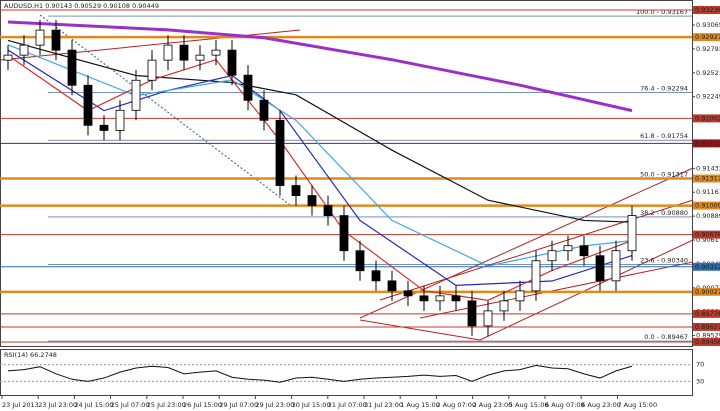 This screenshot has height=411, width=720. Describe the element at coordinates (601, 405) in the screenshot. I see `x-tick-label: 6 Aug 23:00` at that location.